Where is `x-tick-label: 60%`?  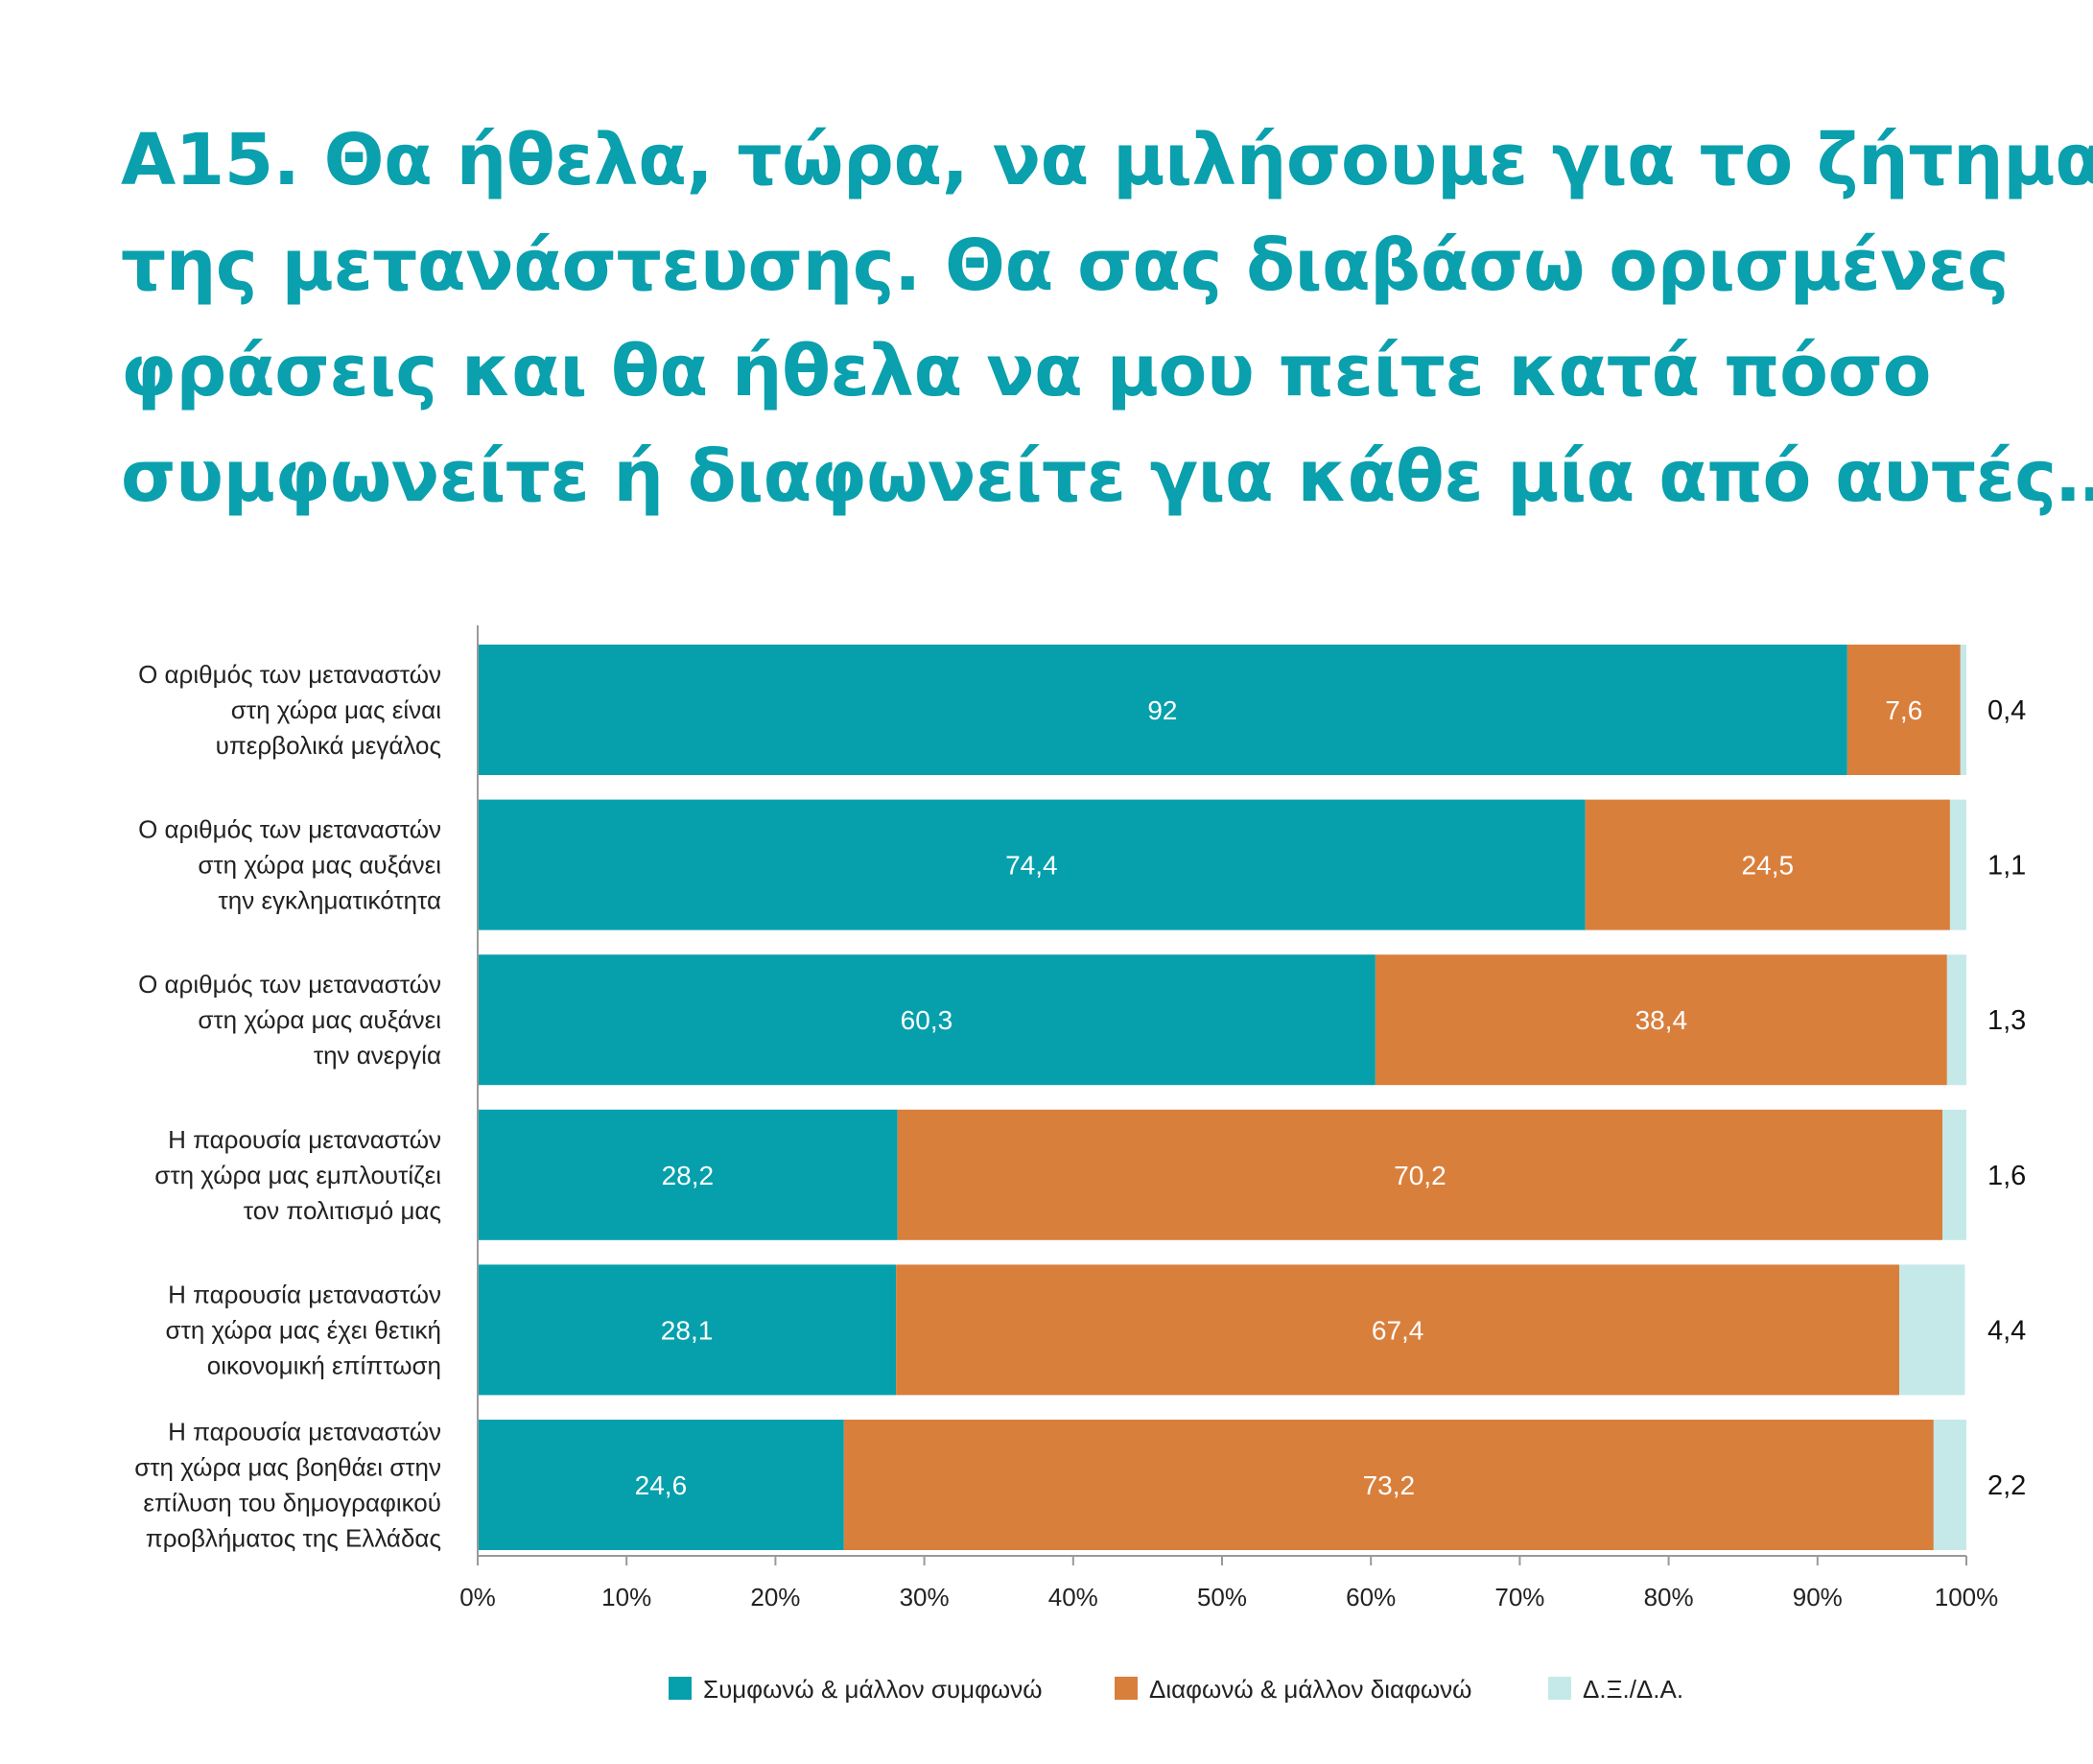
x-tick-label: 60% is located at coordinates (1371, 1597).